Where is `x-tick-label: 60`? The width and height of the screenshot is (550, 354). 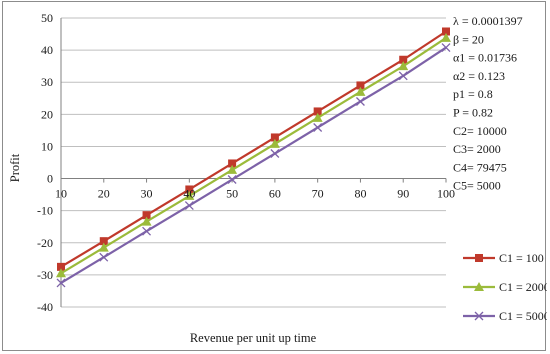
x-tick-label: 60 is located at coordinates (275, 194).